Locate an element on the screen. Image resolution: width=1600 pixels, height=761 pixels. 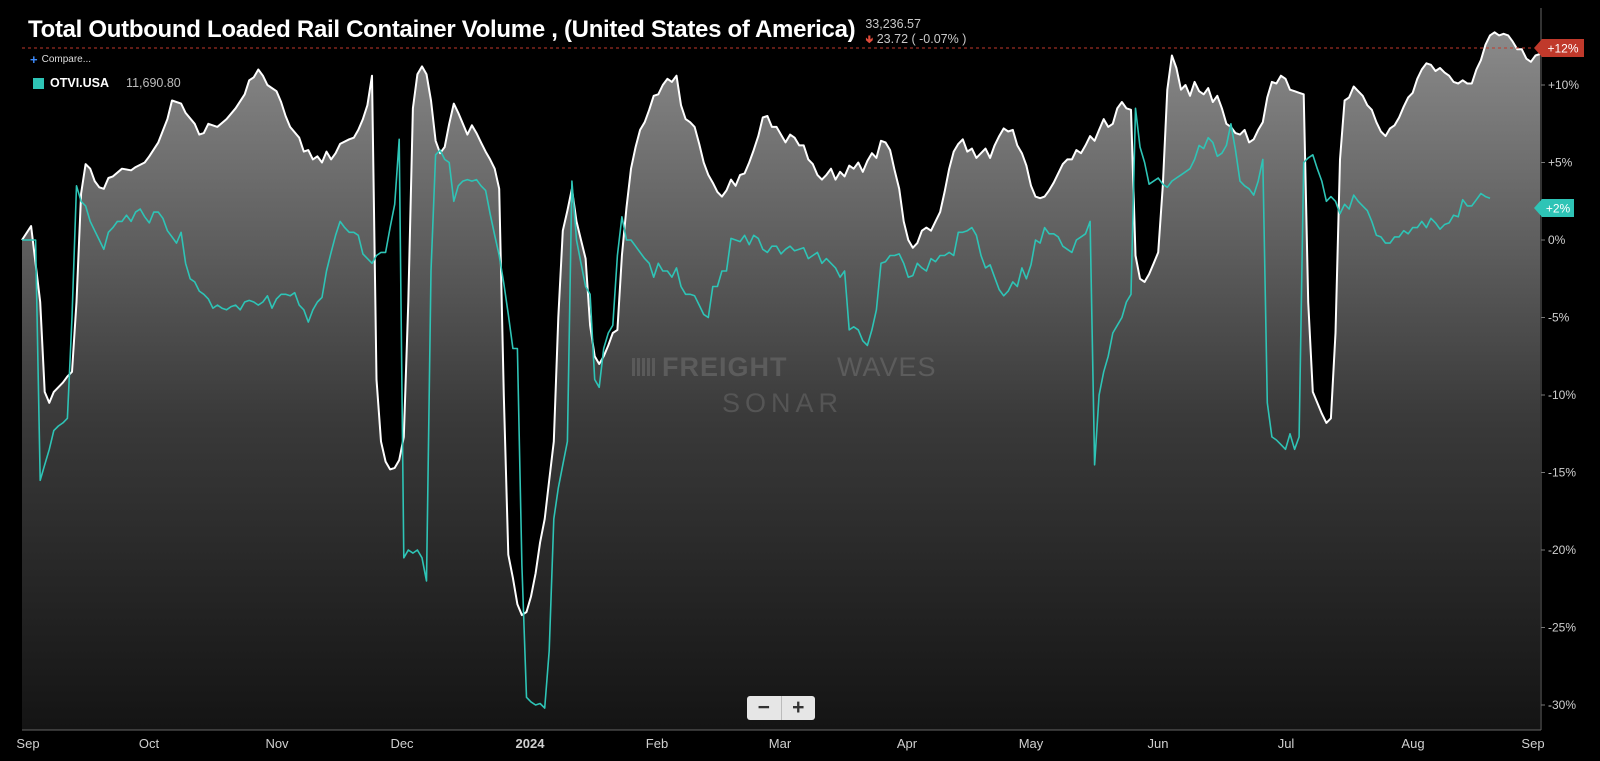
y-tick-label: -5% is located at coordinates (1559, 318).